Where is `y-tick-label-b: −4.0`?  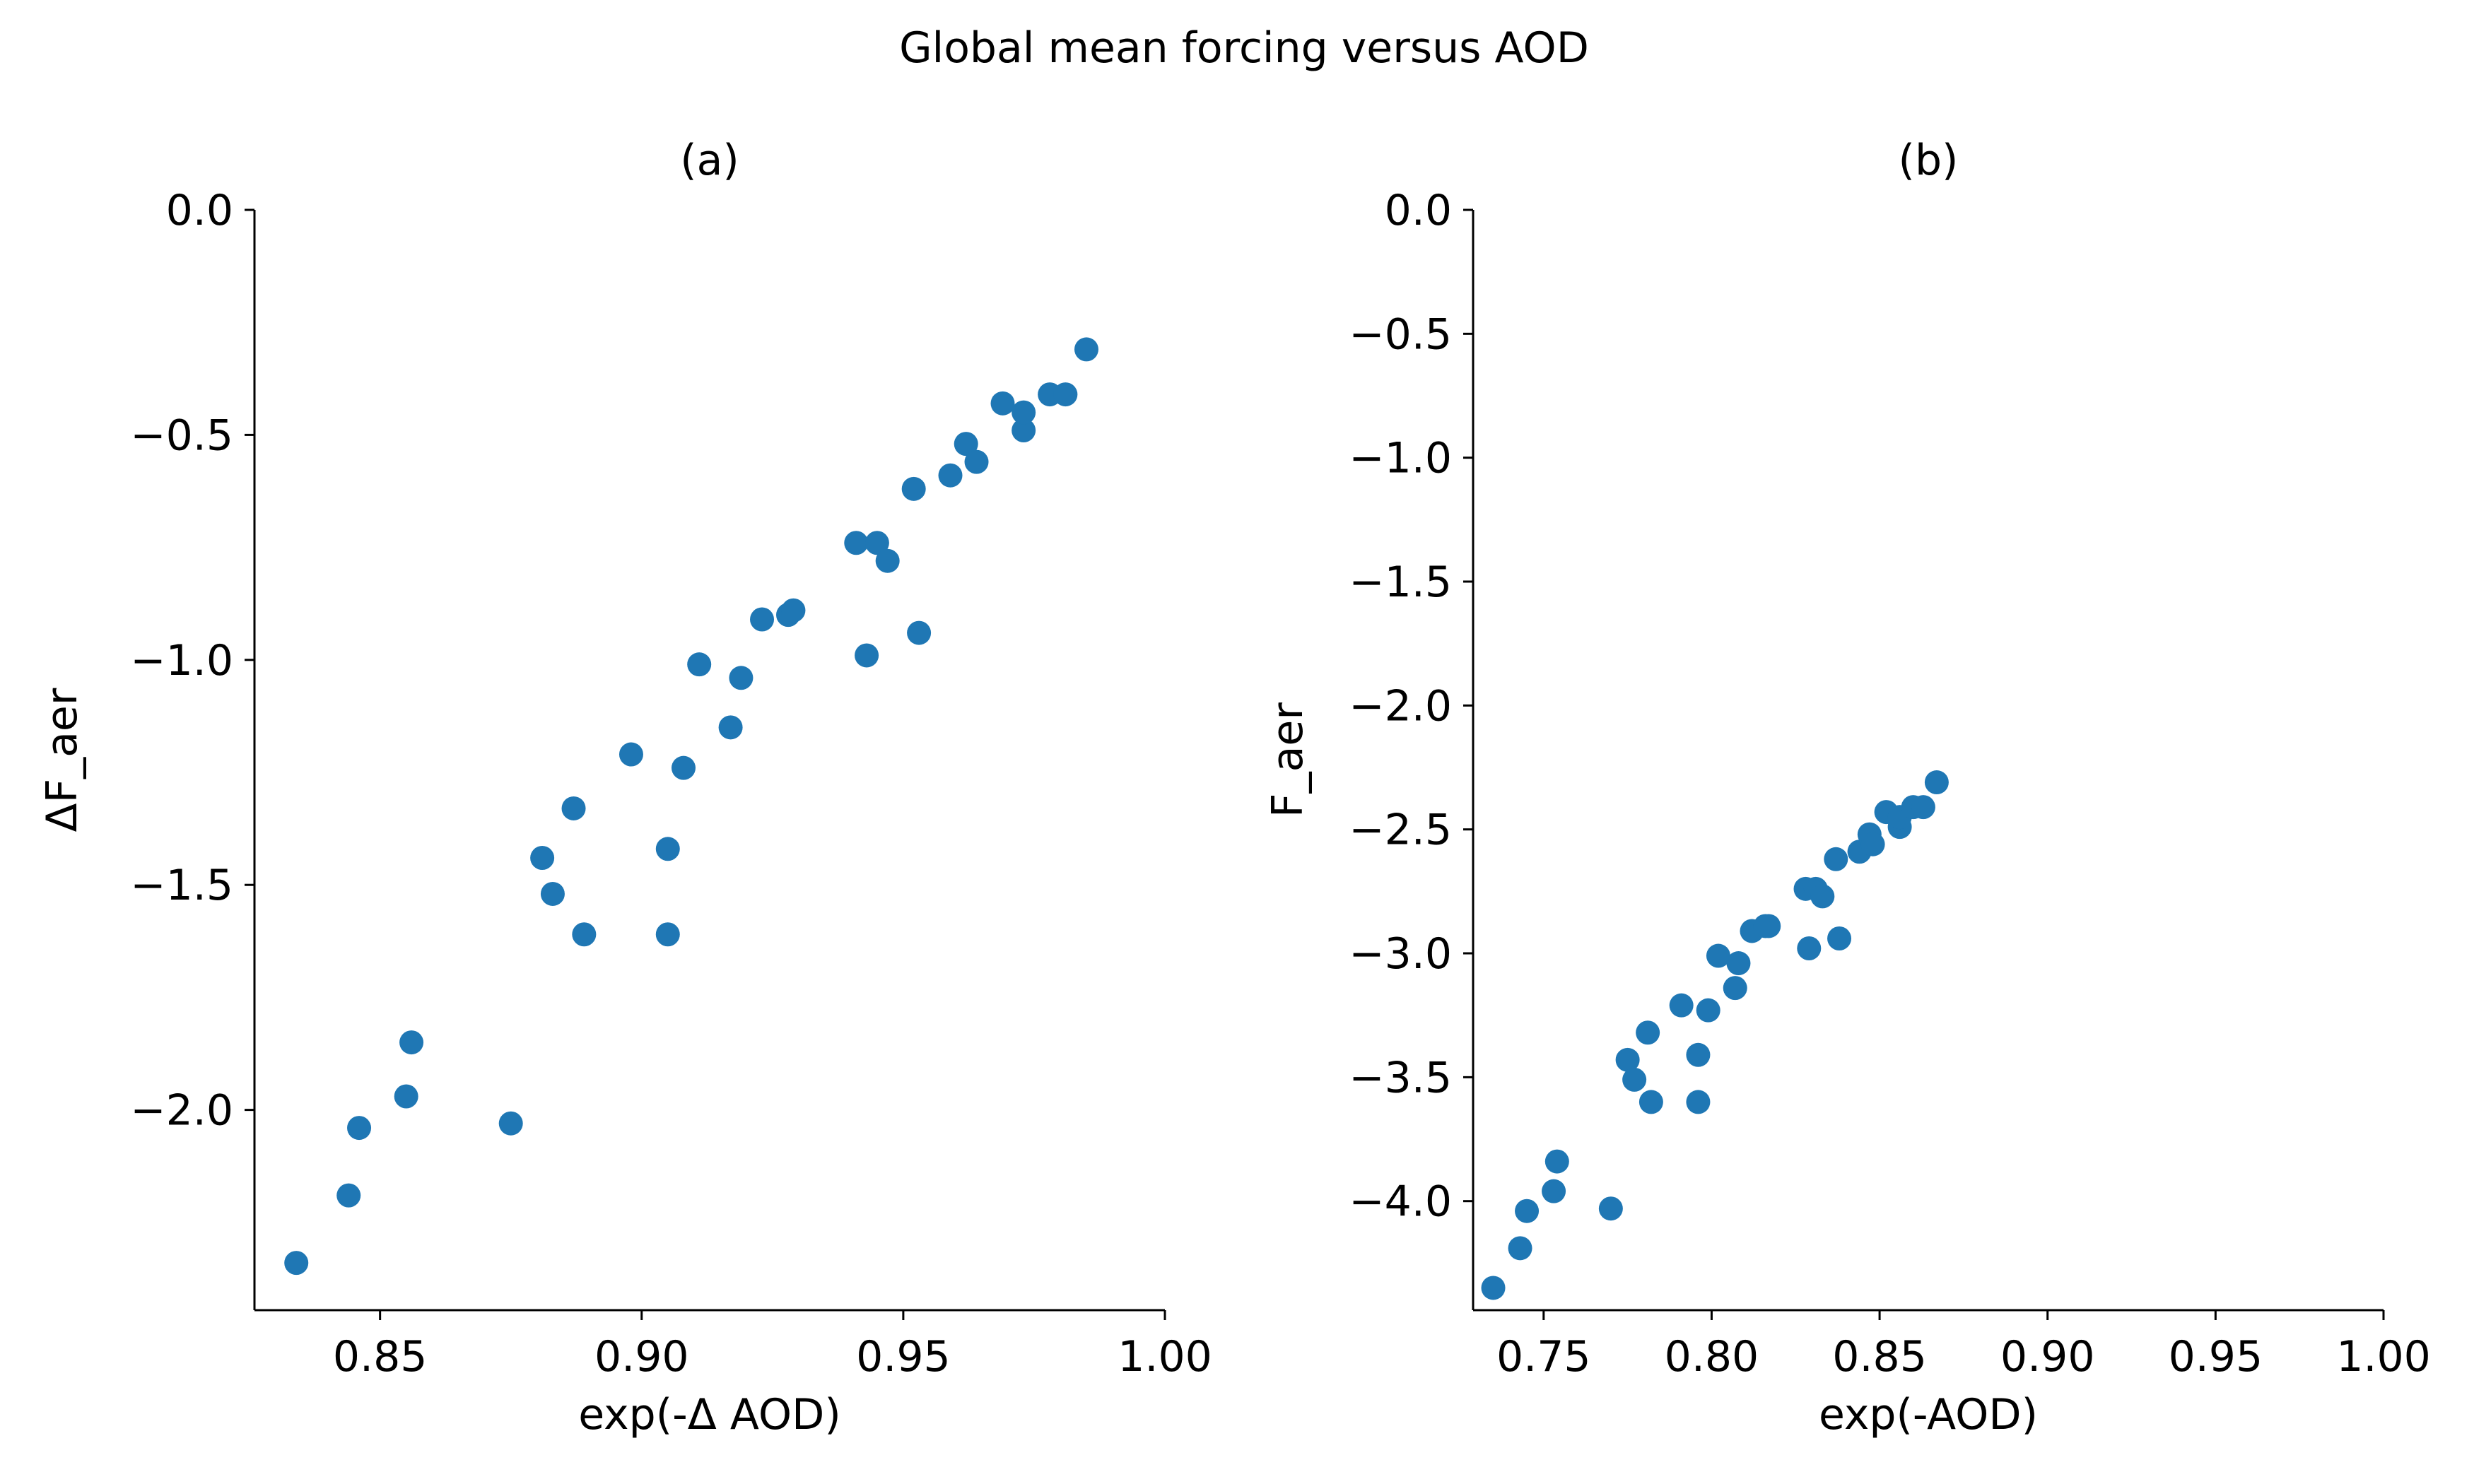
y-tick-label-b: −4.0 is located at coordinates (1400, 1202).